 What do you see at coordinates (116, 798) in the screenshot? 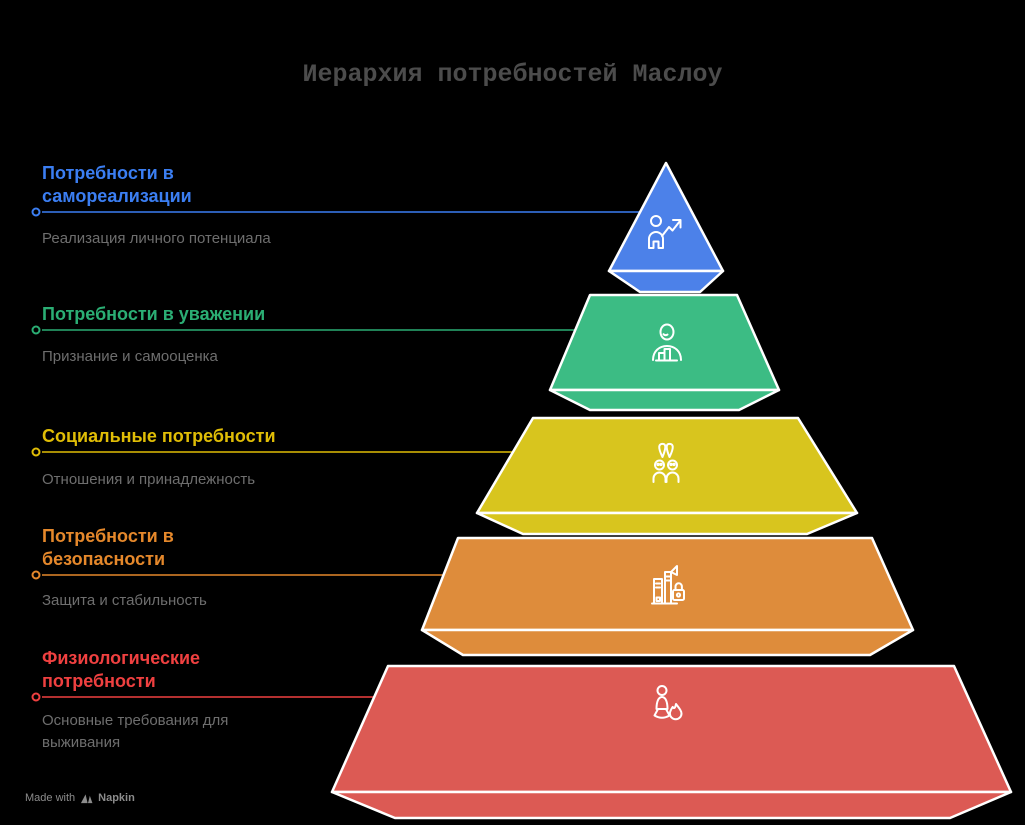
I see `brand-label: Napkin` at bounding box center [116, 798].